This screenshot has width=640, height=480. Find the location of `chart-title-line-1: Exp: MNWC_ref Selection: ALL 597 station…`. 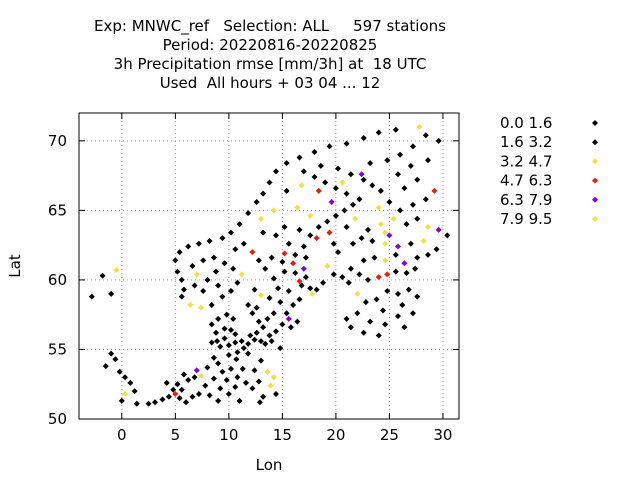

chart-title-line-1: Exp: MNWC_ref Selection: ALL 597 station… is located at coordinates (270, 26).